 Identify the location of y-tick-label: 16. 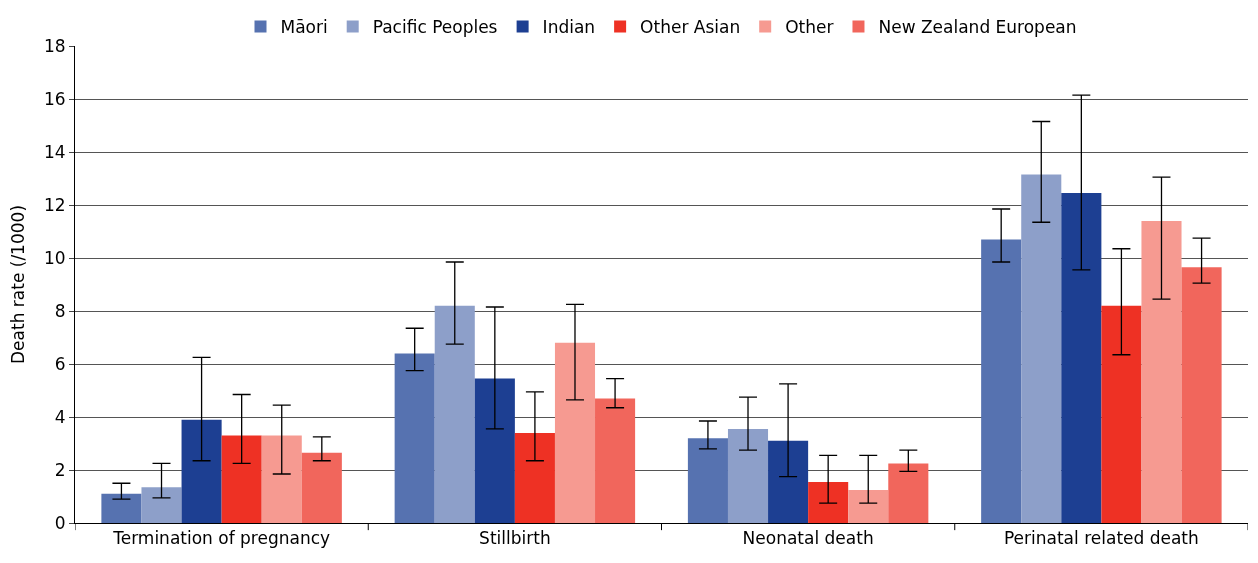
(54, 98).